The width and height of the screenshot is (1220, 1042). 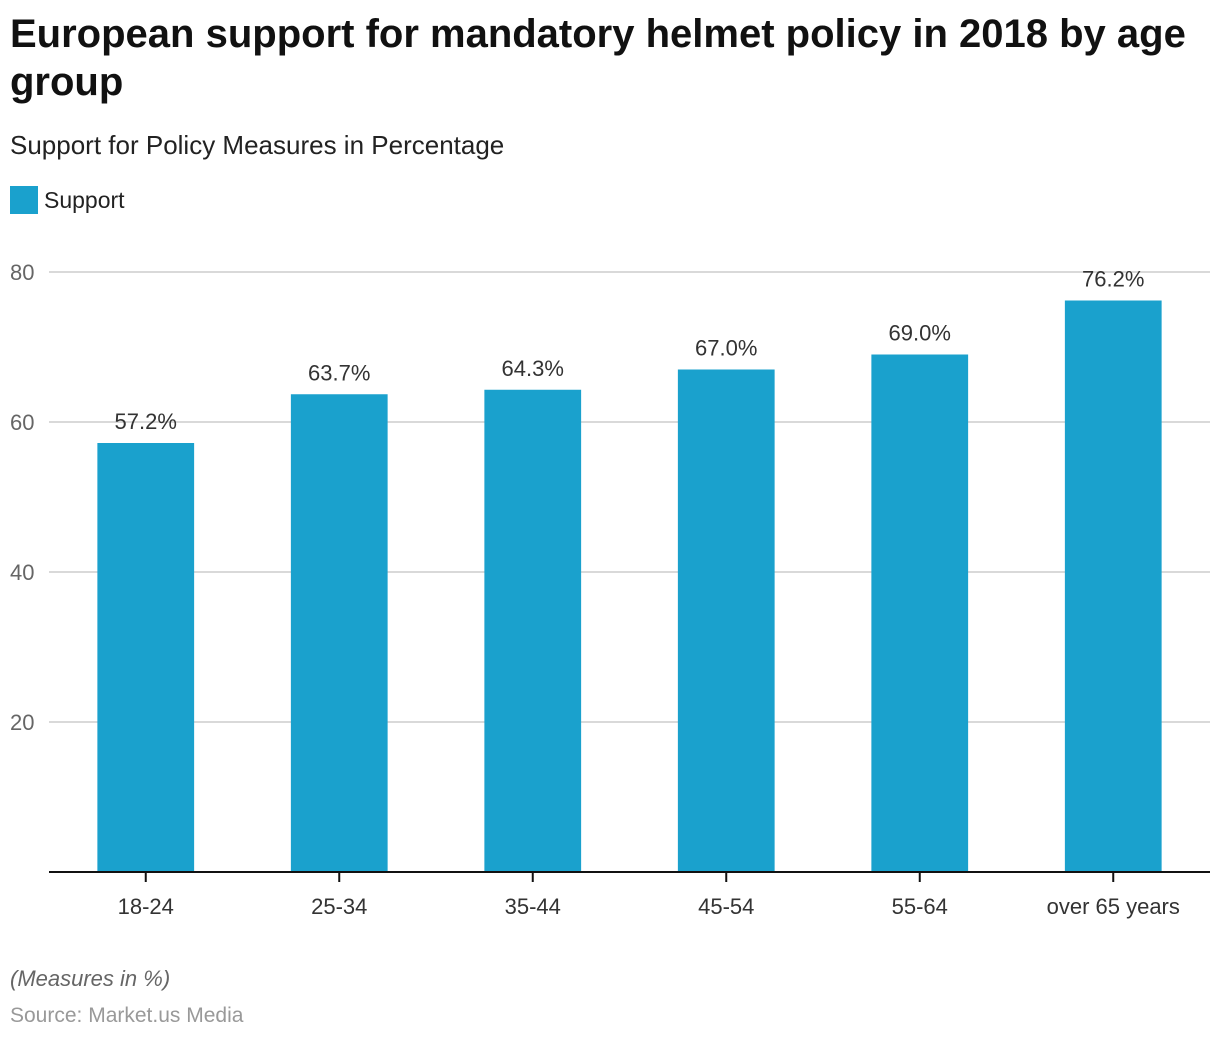 What do you see at coordinates (339, 372) in the screenshot?
I see `data-label: 63.7%` at bounding box center [339, 372].